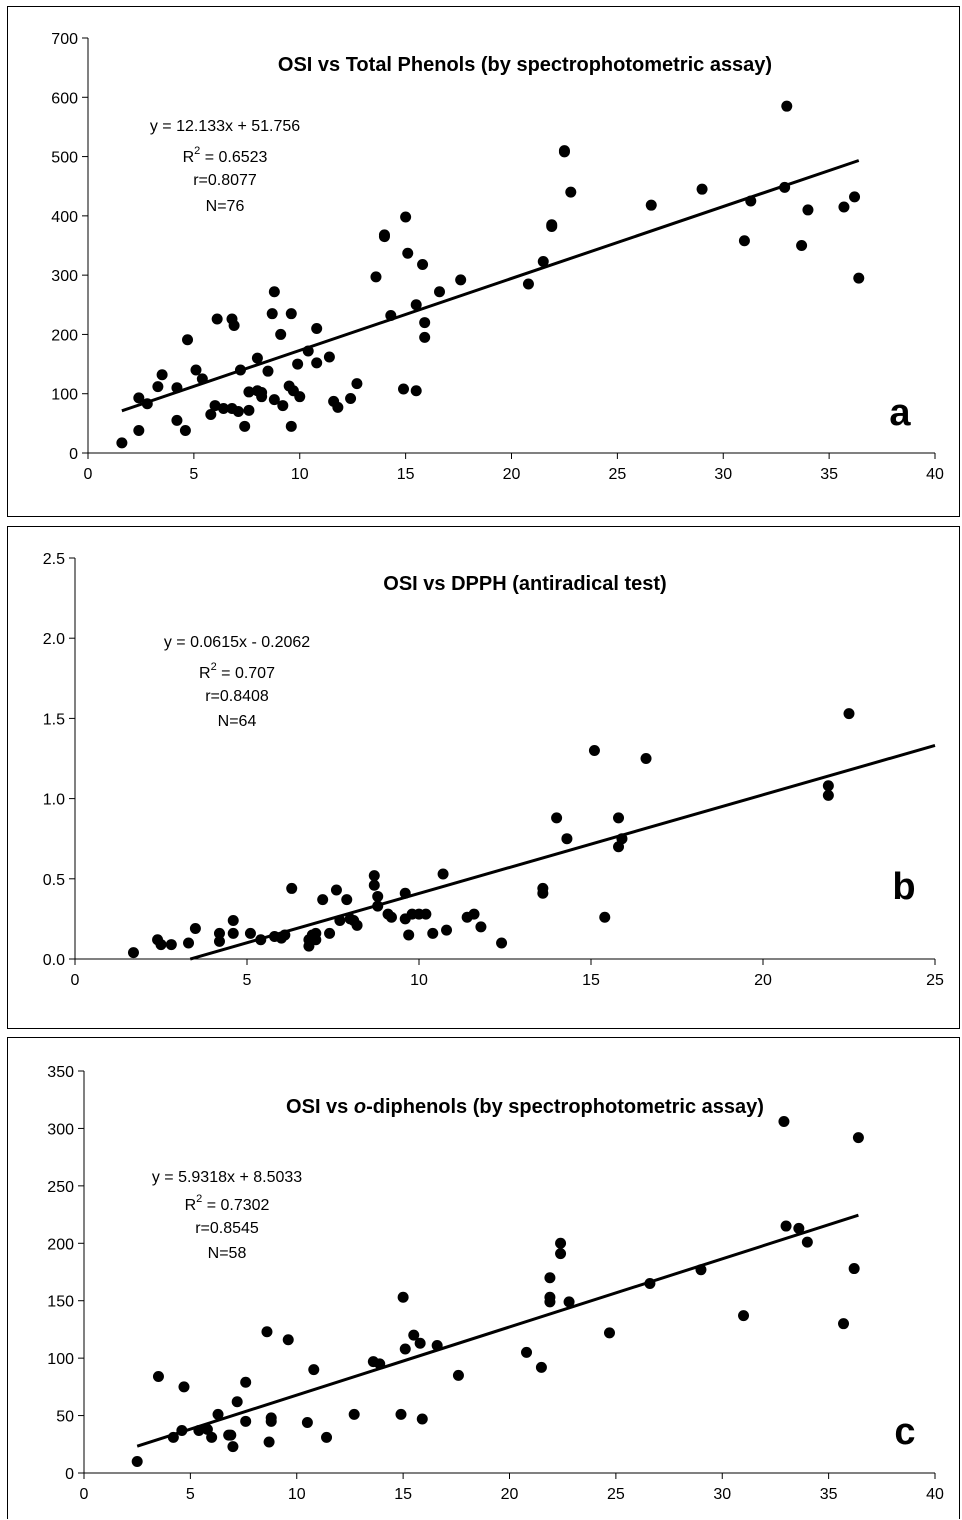 The width and height of the screenshot is (962, 1520). What do you see at coordinates (60, 1302) in the screenshot?
I see `y-tick-label: 150` at bounding box center [60, 1302].